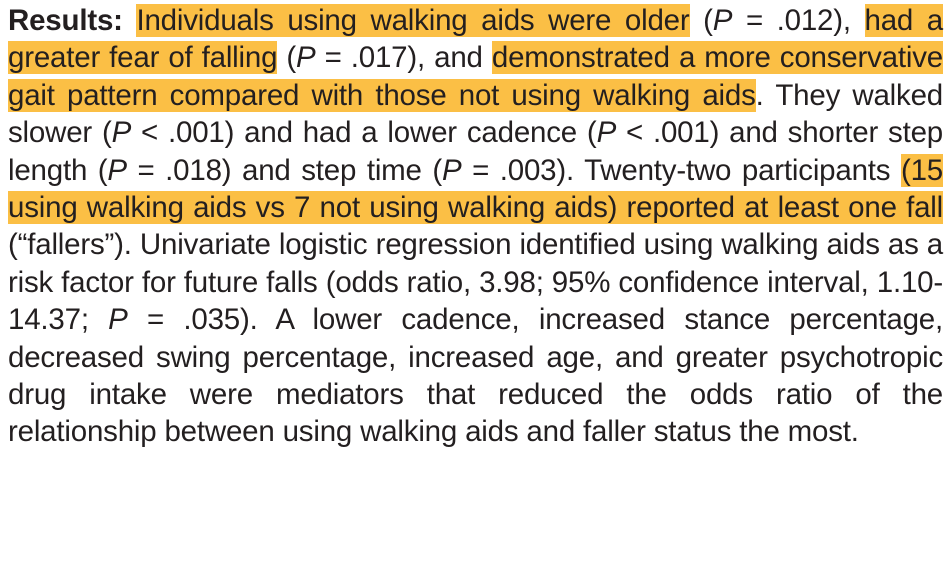 Image resolution: width=951 pixels, height=565 pixels. I want to click on text-run: = .017), and, so click(403, 58).